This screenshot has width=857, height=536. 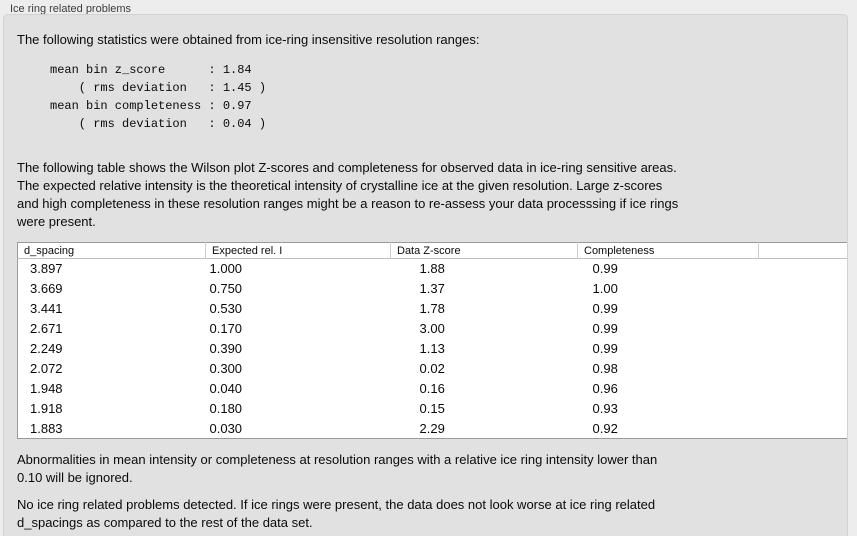 What do you see at coordinates (226, 328) in the screenshot?
I see `table-cell: 0.170` at bounding box center [226, 328].